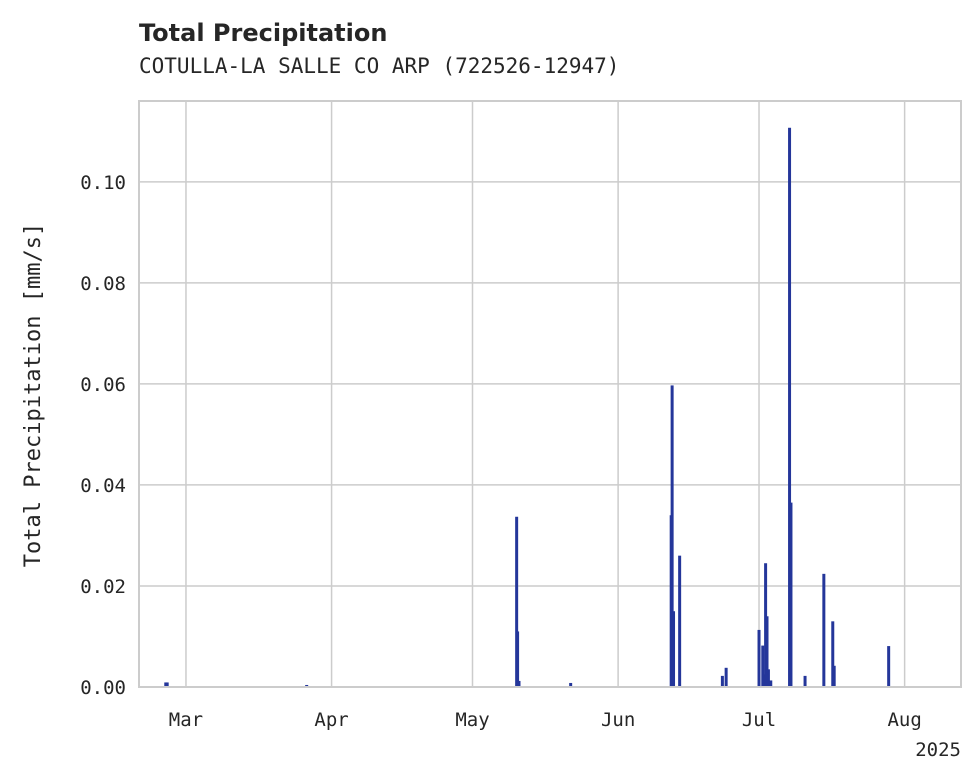 This screenshot has height=783, width=980. Describe the element at coordinates (103, 587) in the screenshot. I see `y-tick-label: 0.02` at that location.